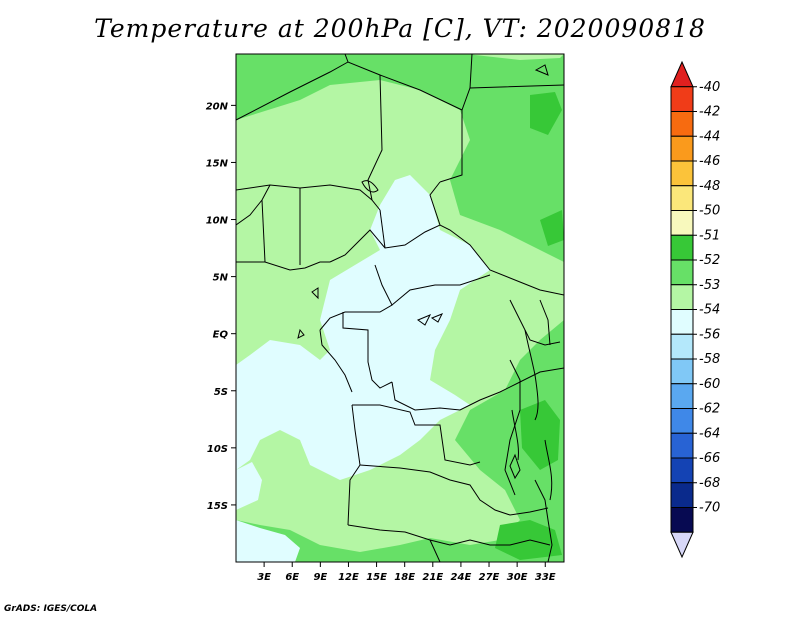 This screenshot has width=800, height=618. What do you see at coordinates (709, 384) in the screenshot?
I see `colorbar-label: -60` at bounding box center [709, 384].